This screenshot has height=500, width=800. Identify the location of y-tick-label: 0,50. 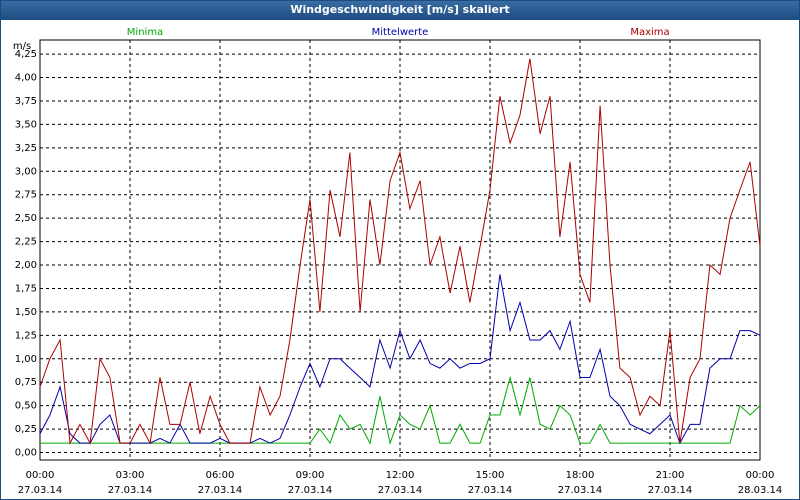
(26, 406).